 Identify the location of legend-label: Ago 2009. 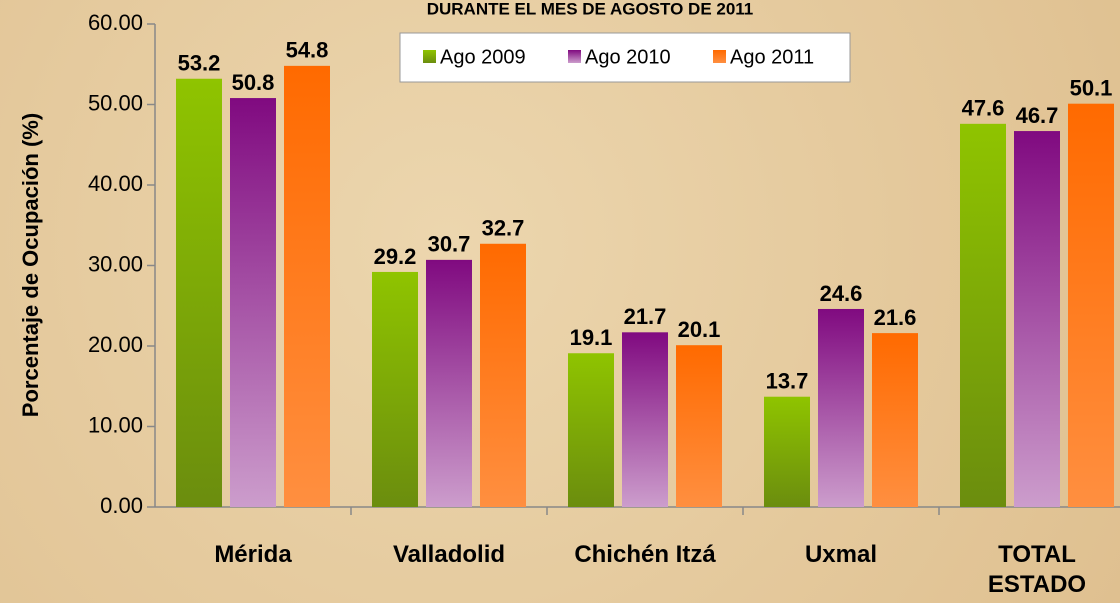
(483, 57).